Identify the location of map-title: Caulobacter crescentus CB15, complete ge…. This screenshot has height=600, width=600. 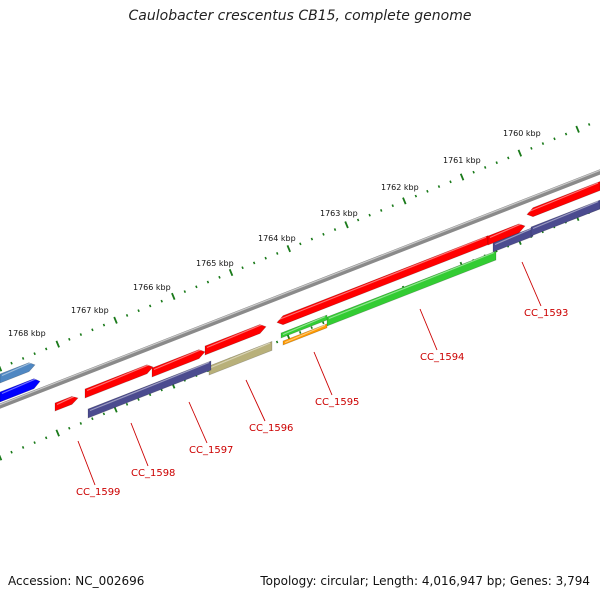
(300, 16).